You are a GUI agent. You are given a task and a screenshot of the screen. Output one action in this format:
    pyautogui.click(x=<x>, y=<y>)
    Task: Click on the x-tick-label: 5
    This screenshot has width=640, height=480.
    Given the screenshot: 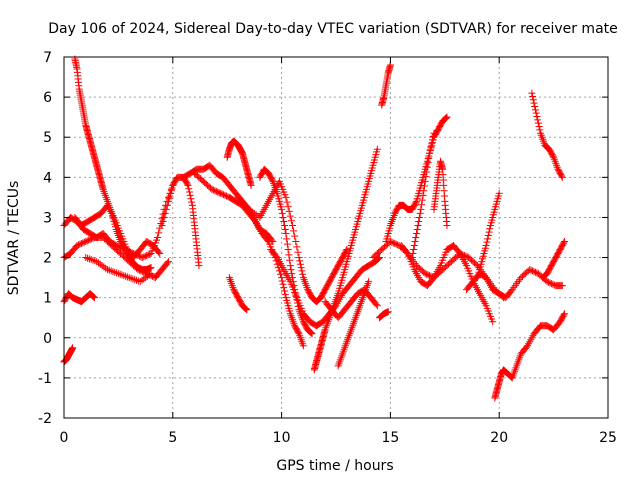 What is the action you would take?
    pyautogui.click(x=172, y=438)
    